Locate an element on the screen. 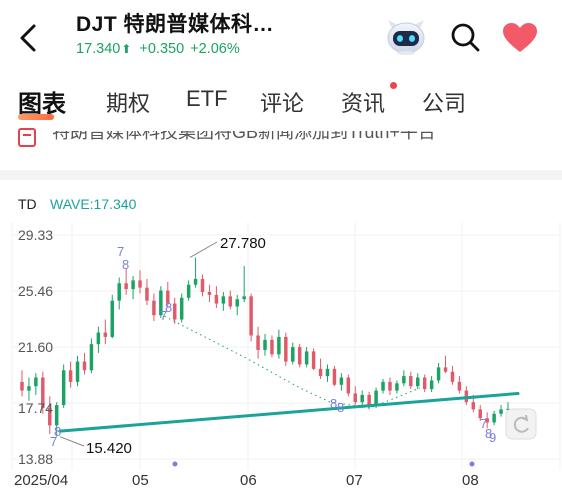 Image resolution: width=562 pixels, height=499 pixels. y-axis-tick-label: 17.74 is located at coordinates (35, 408).